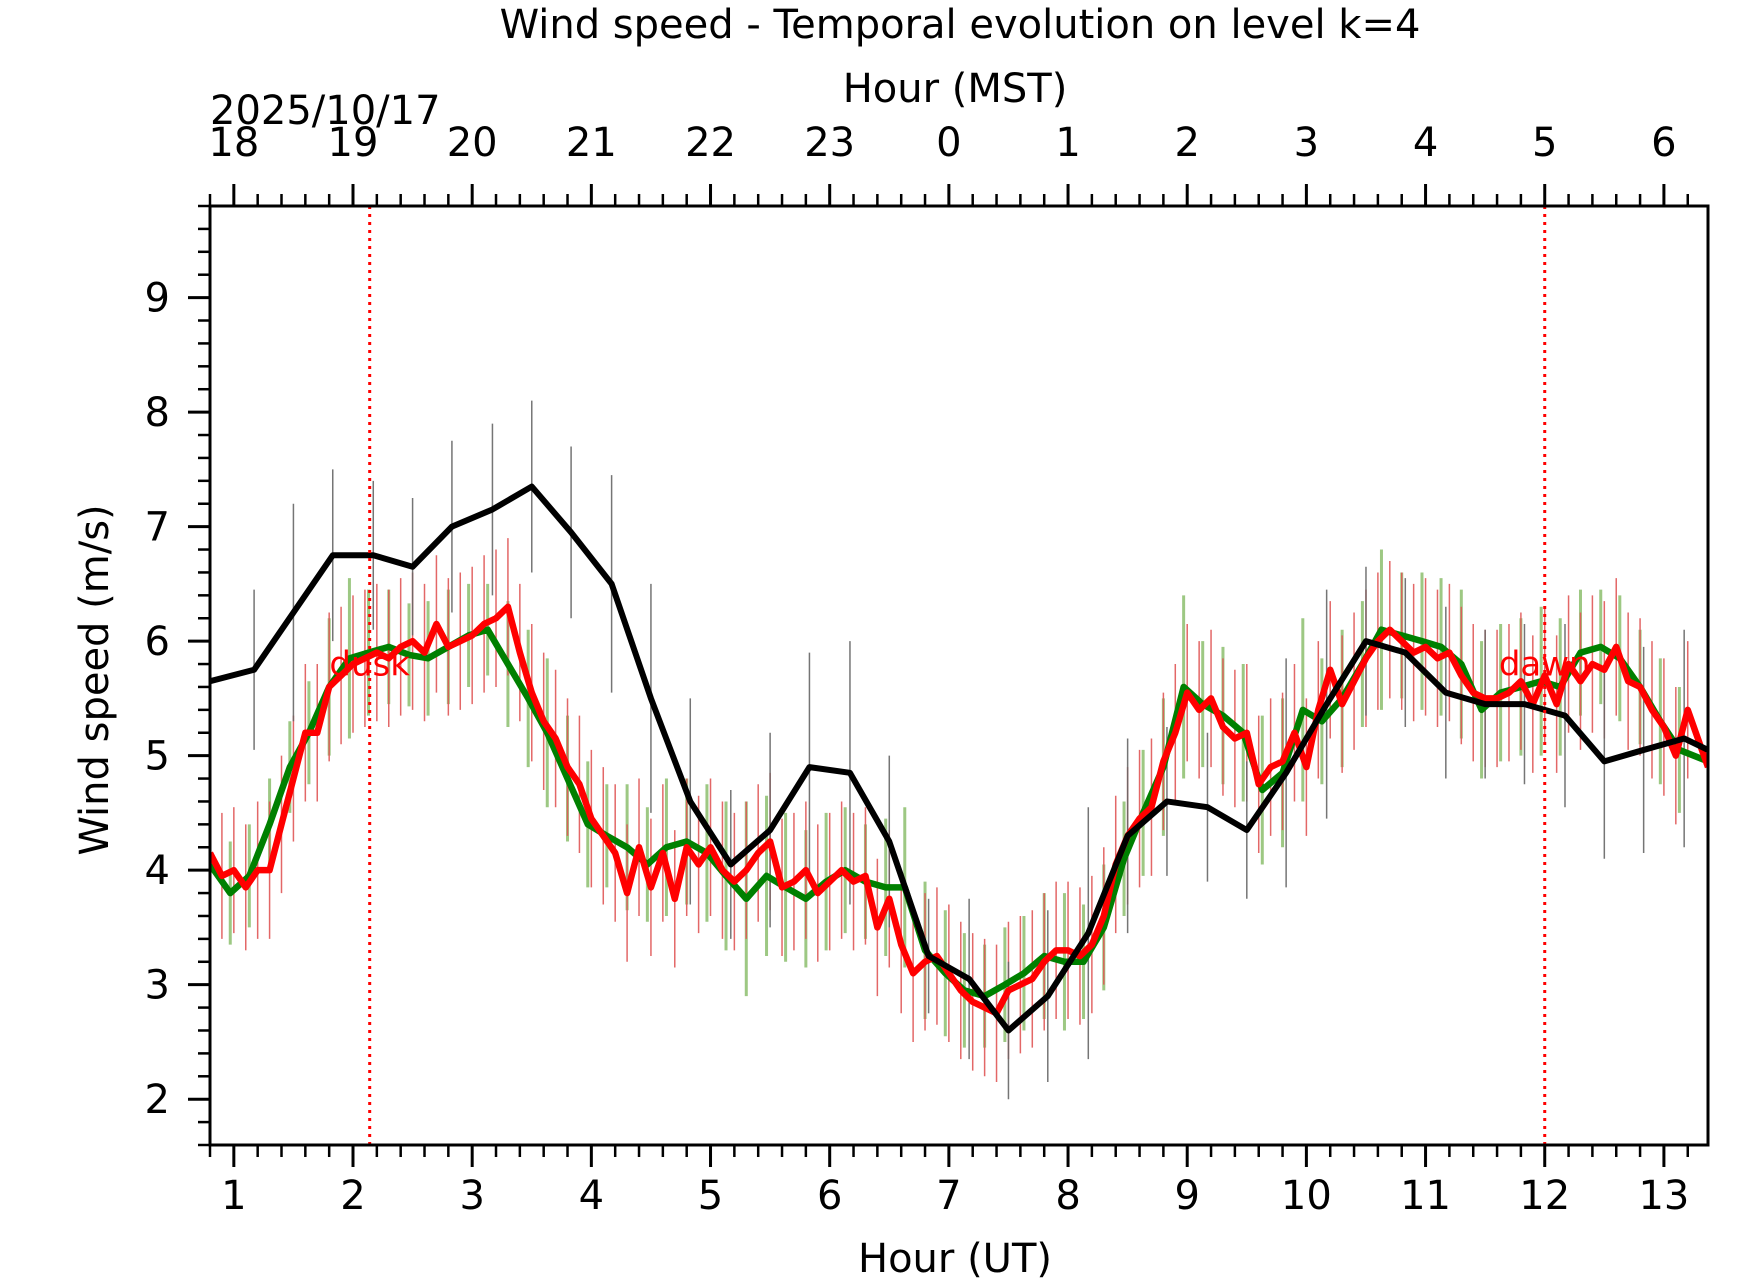  I want to click on top-tick-label: 20, so click(472, 143).